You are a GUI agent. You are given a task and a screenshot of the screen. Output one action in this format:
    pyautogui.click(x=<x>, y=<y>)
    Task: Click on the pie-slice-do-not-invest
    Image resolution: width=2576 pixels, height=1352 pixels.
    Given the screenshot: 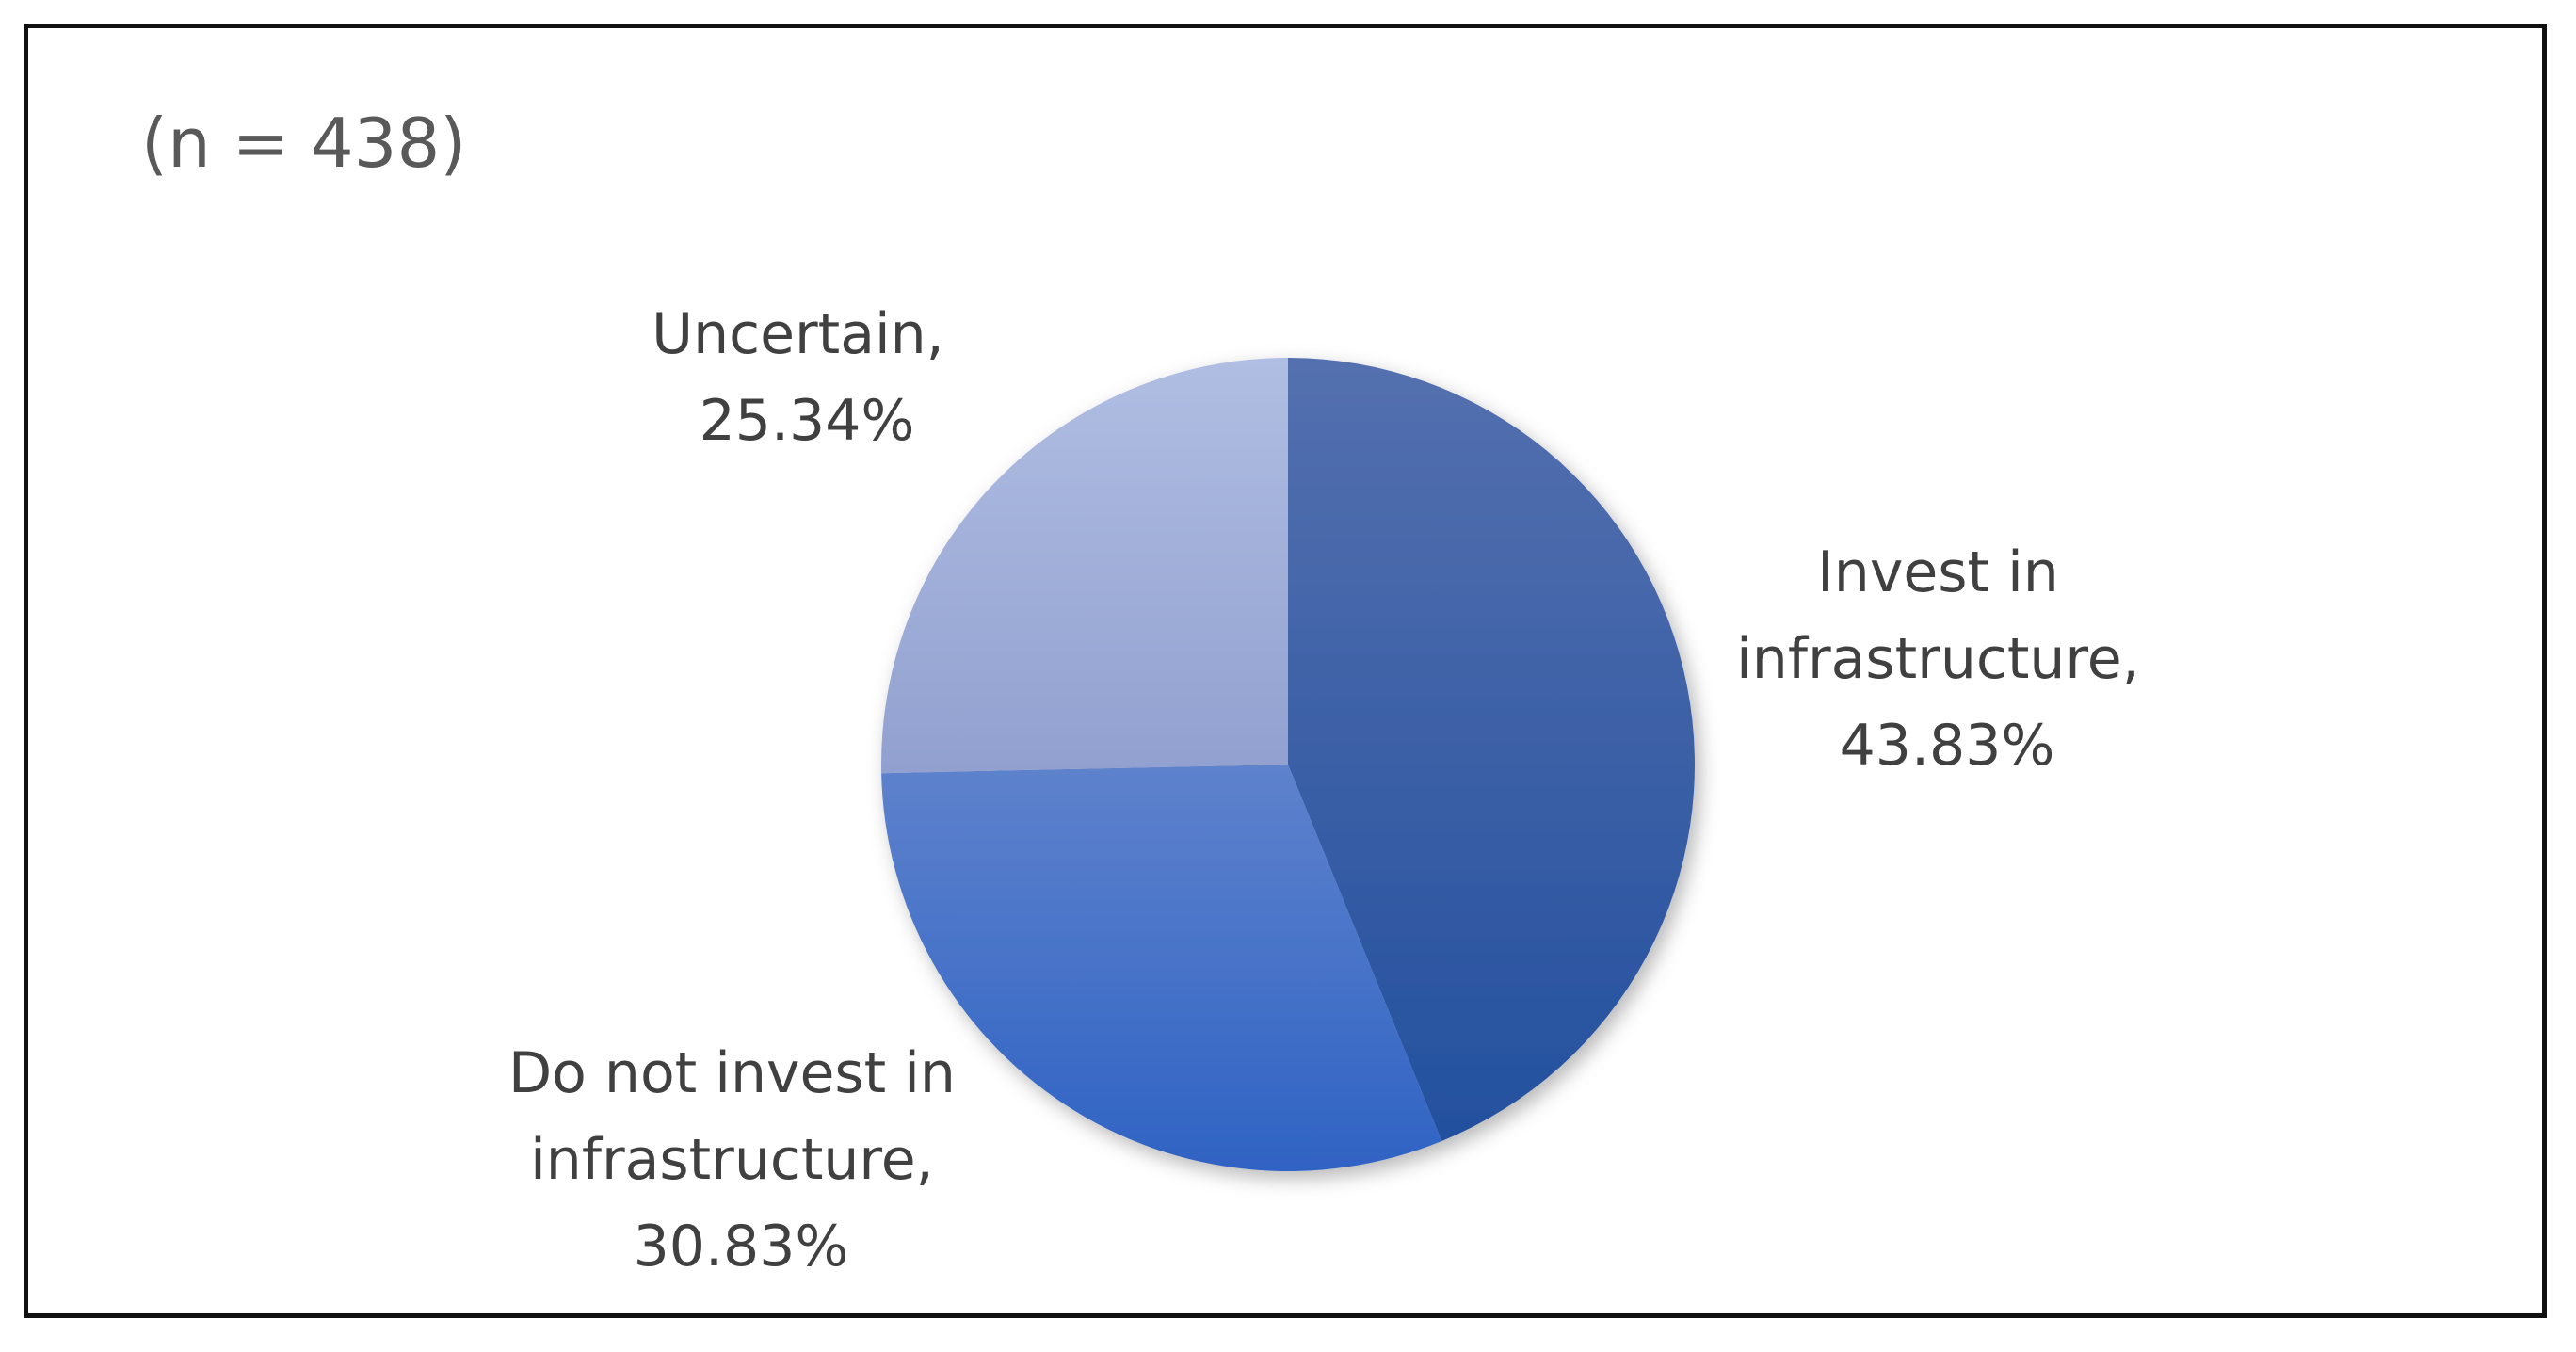 What is the action you would take?
    pyautogui.click(x=1161, y=968)
    